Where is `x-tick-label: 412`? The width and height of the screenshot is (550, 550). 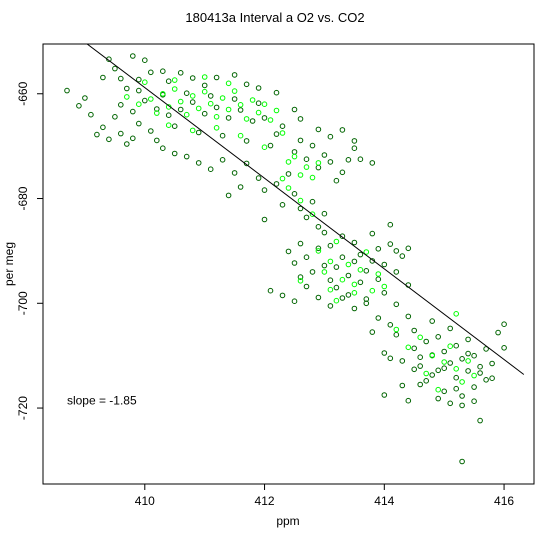
x-tick-label: 412 is located at coordinates (265, 501).